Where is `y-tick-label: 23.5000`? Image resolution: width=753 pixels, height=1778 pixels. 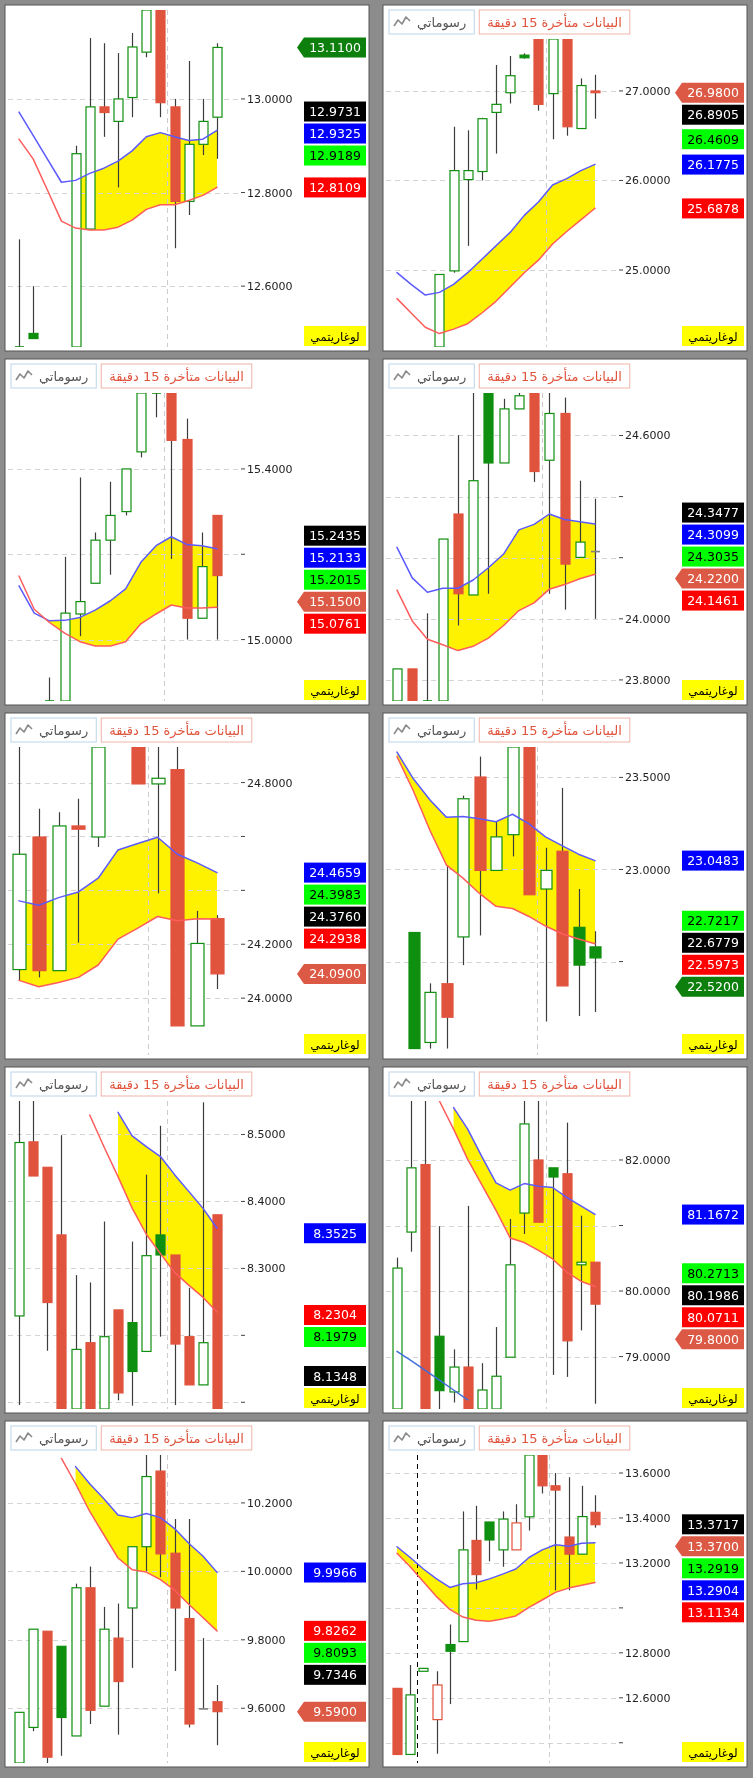 y-tick-label: 23.5000 is located at coordinates (648, 778).